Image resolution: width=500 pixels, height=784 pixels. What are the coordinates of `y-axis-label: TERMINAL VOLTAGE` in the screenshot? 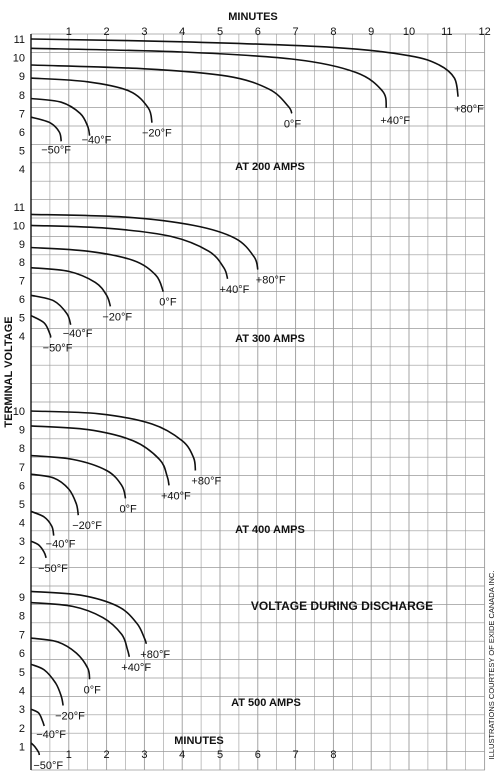 It's located at (9, 371).